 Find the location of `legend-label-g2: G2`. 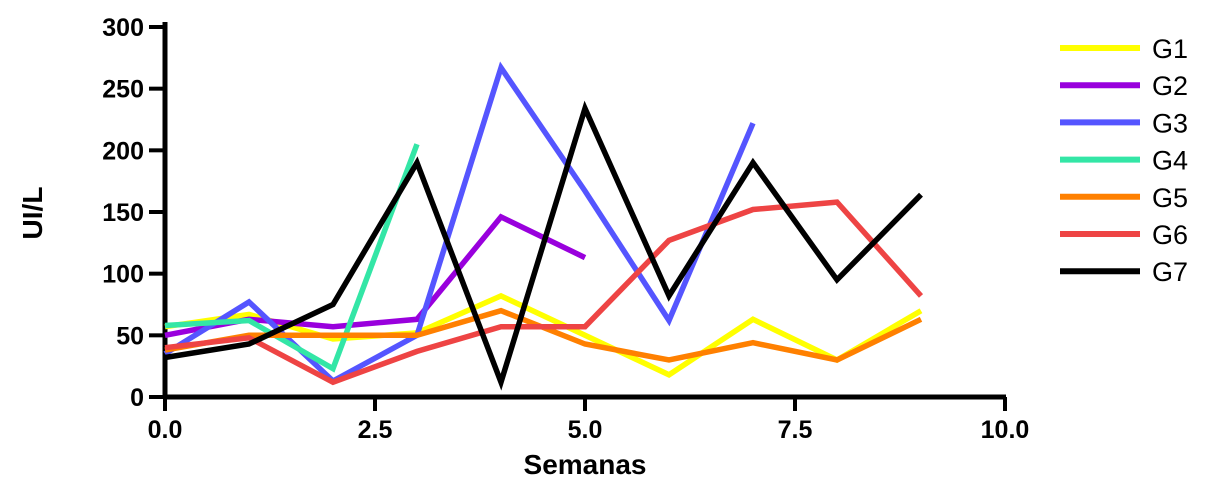

legend-label-g2: G2 is located at coordinates (1170, 86).